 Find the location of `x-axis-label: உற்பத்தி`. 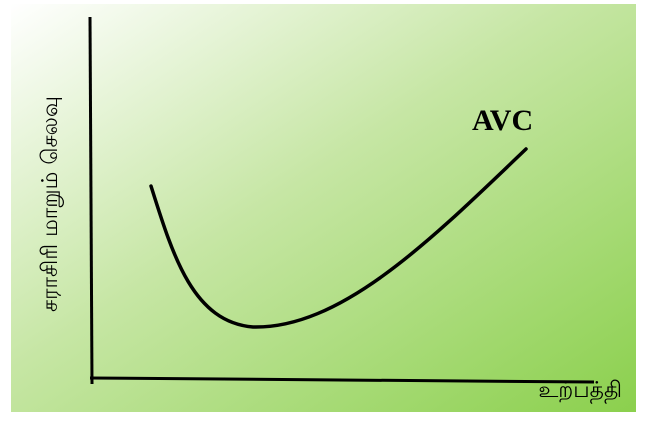

x-axis-label: உற்பத்தி is located at coordinates (580, 390).